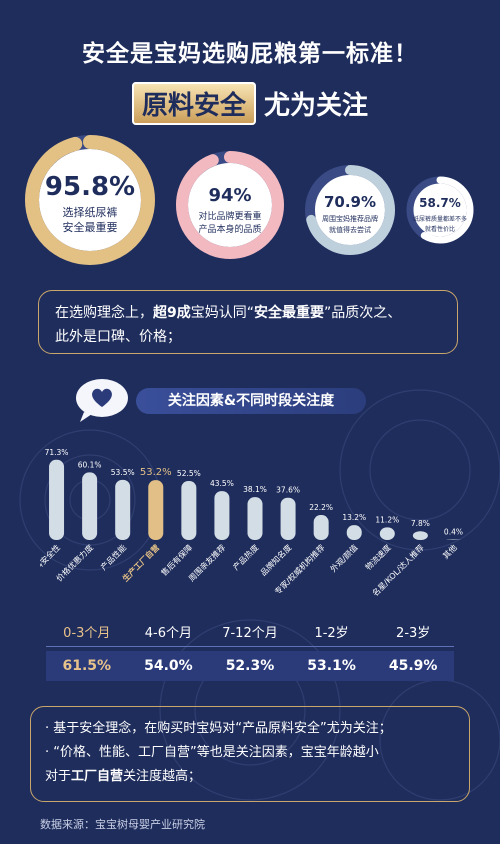 The height and width of the screenshot is (844, 500). I want to click on subheadline: 原料安全 尤为关注, so click(250, 103).